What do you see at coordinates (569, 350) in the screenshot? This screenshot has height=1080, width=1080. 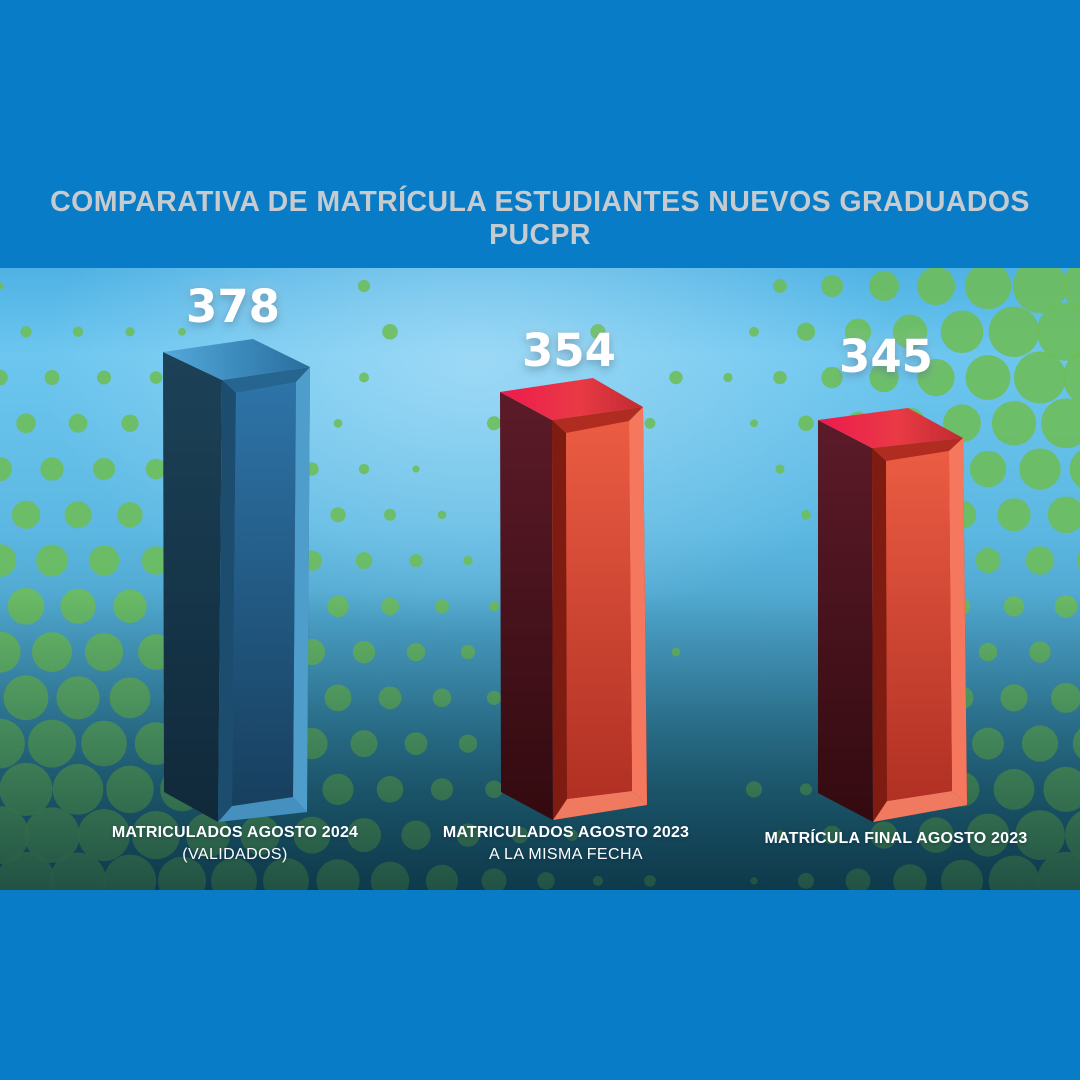 I see `bar2-value: 354` at bounding box center [569, 350].